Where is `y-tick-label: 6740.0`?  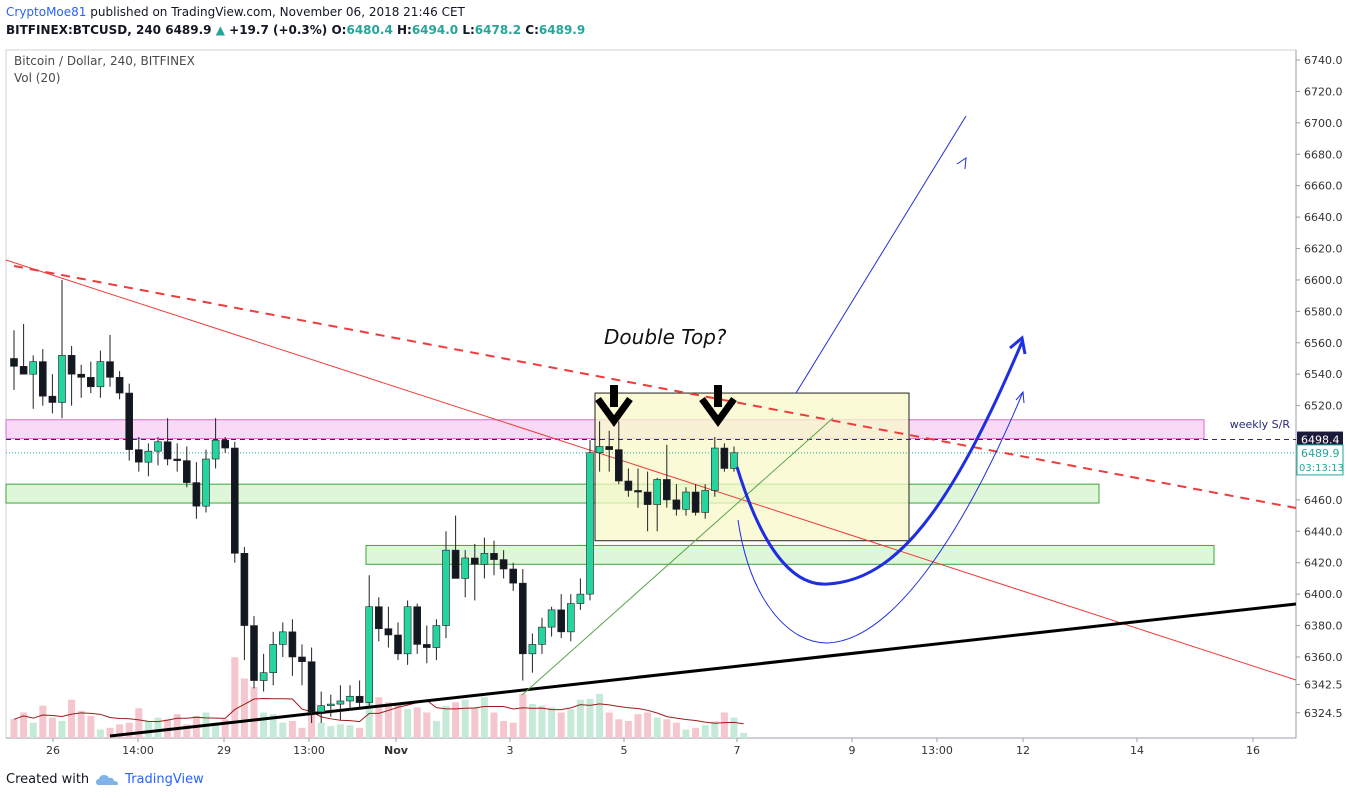 y-tick-label: 6740.0 is located at coordinates (1323, 60).